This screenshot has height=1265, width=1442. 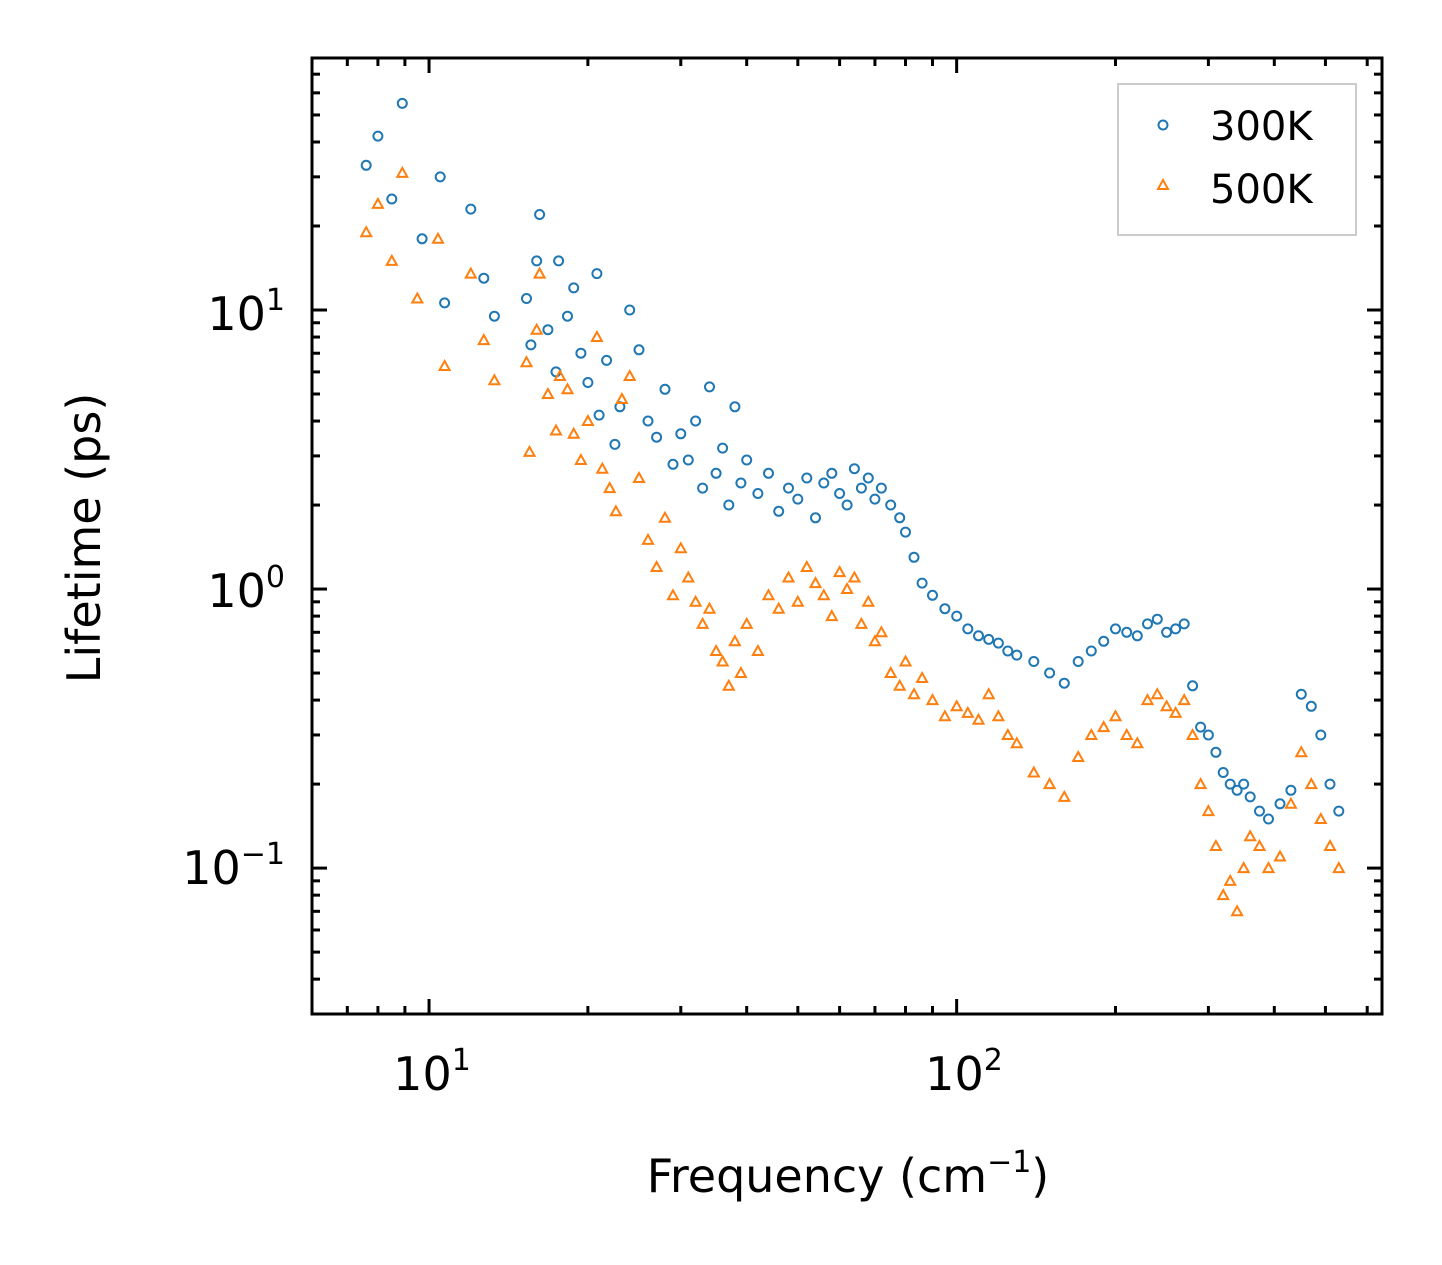 What do you see at coordinates (84, 538) in the screenshot?
I see `y-axis-label: Lifetime (ps)` at bounding box center [84, 538].